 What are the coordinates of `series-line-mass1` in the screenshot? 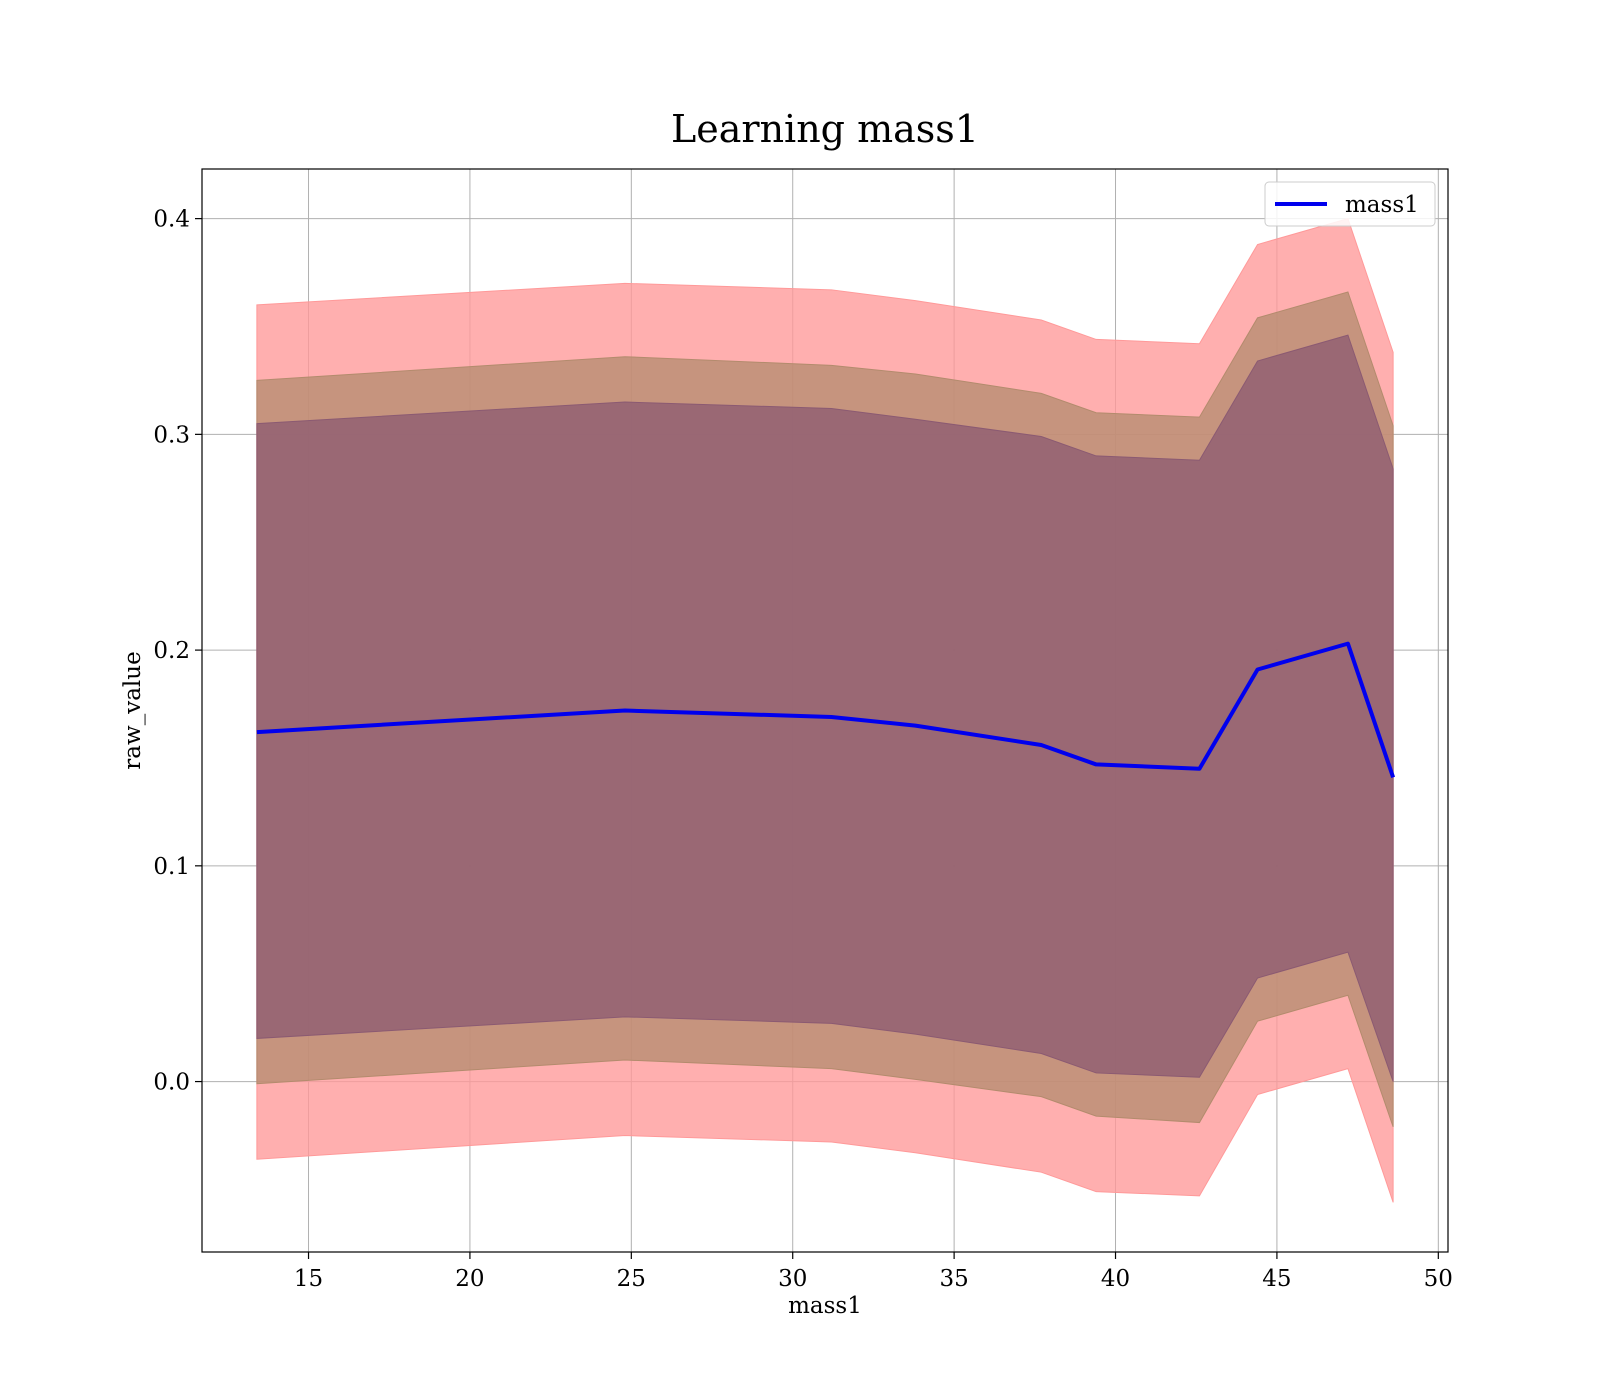 It's located at (826, 710).